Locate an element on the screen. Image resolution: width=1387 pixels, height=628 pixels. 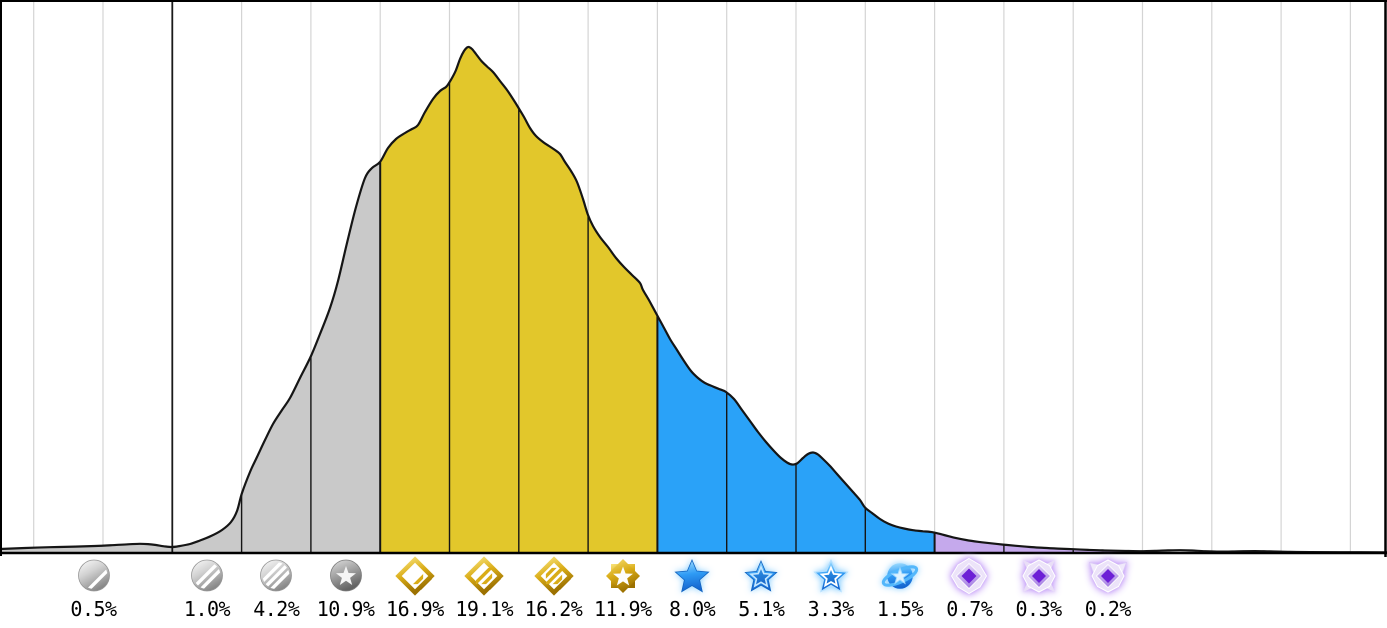
blue-star-double-outline-icon is located at coordinates (831, 576).